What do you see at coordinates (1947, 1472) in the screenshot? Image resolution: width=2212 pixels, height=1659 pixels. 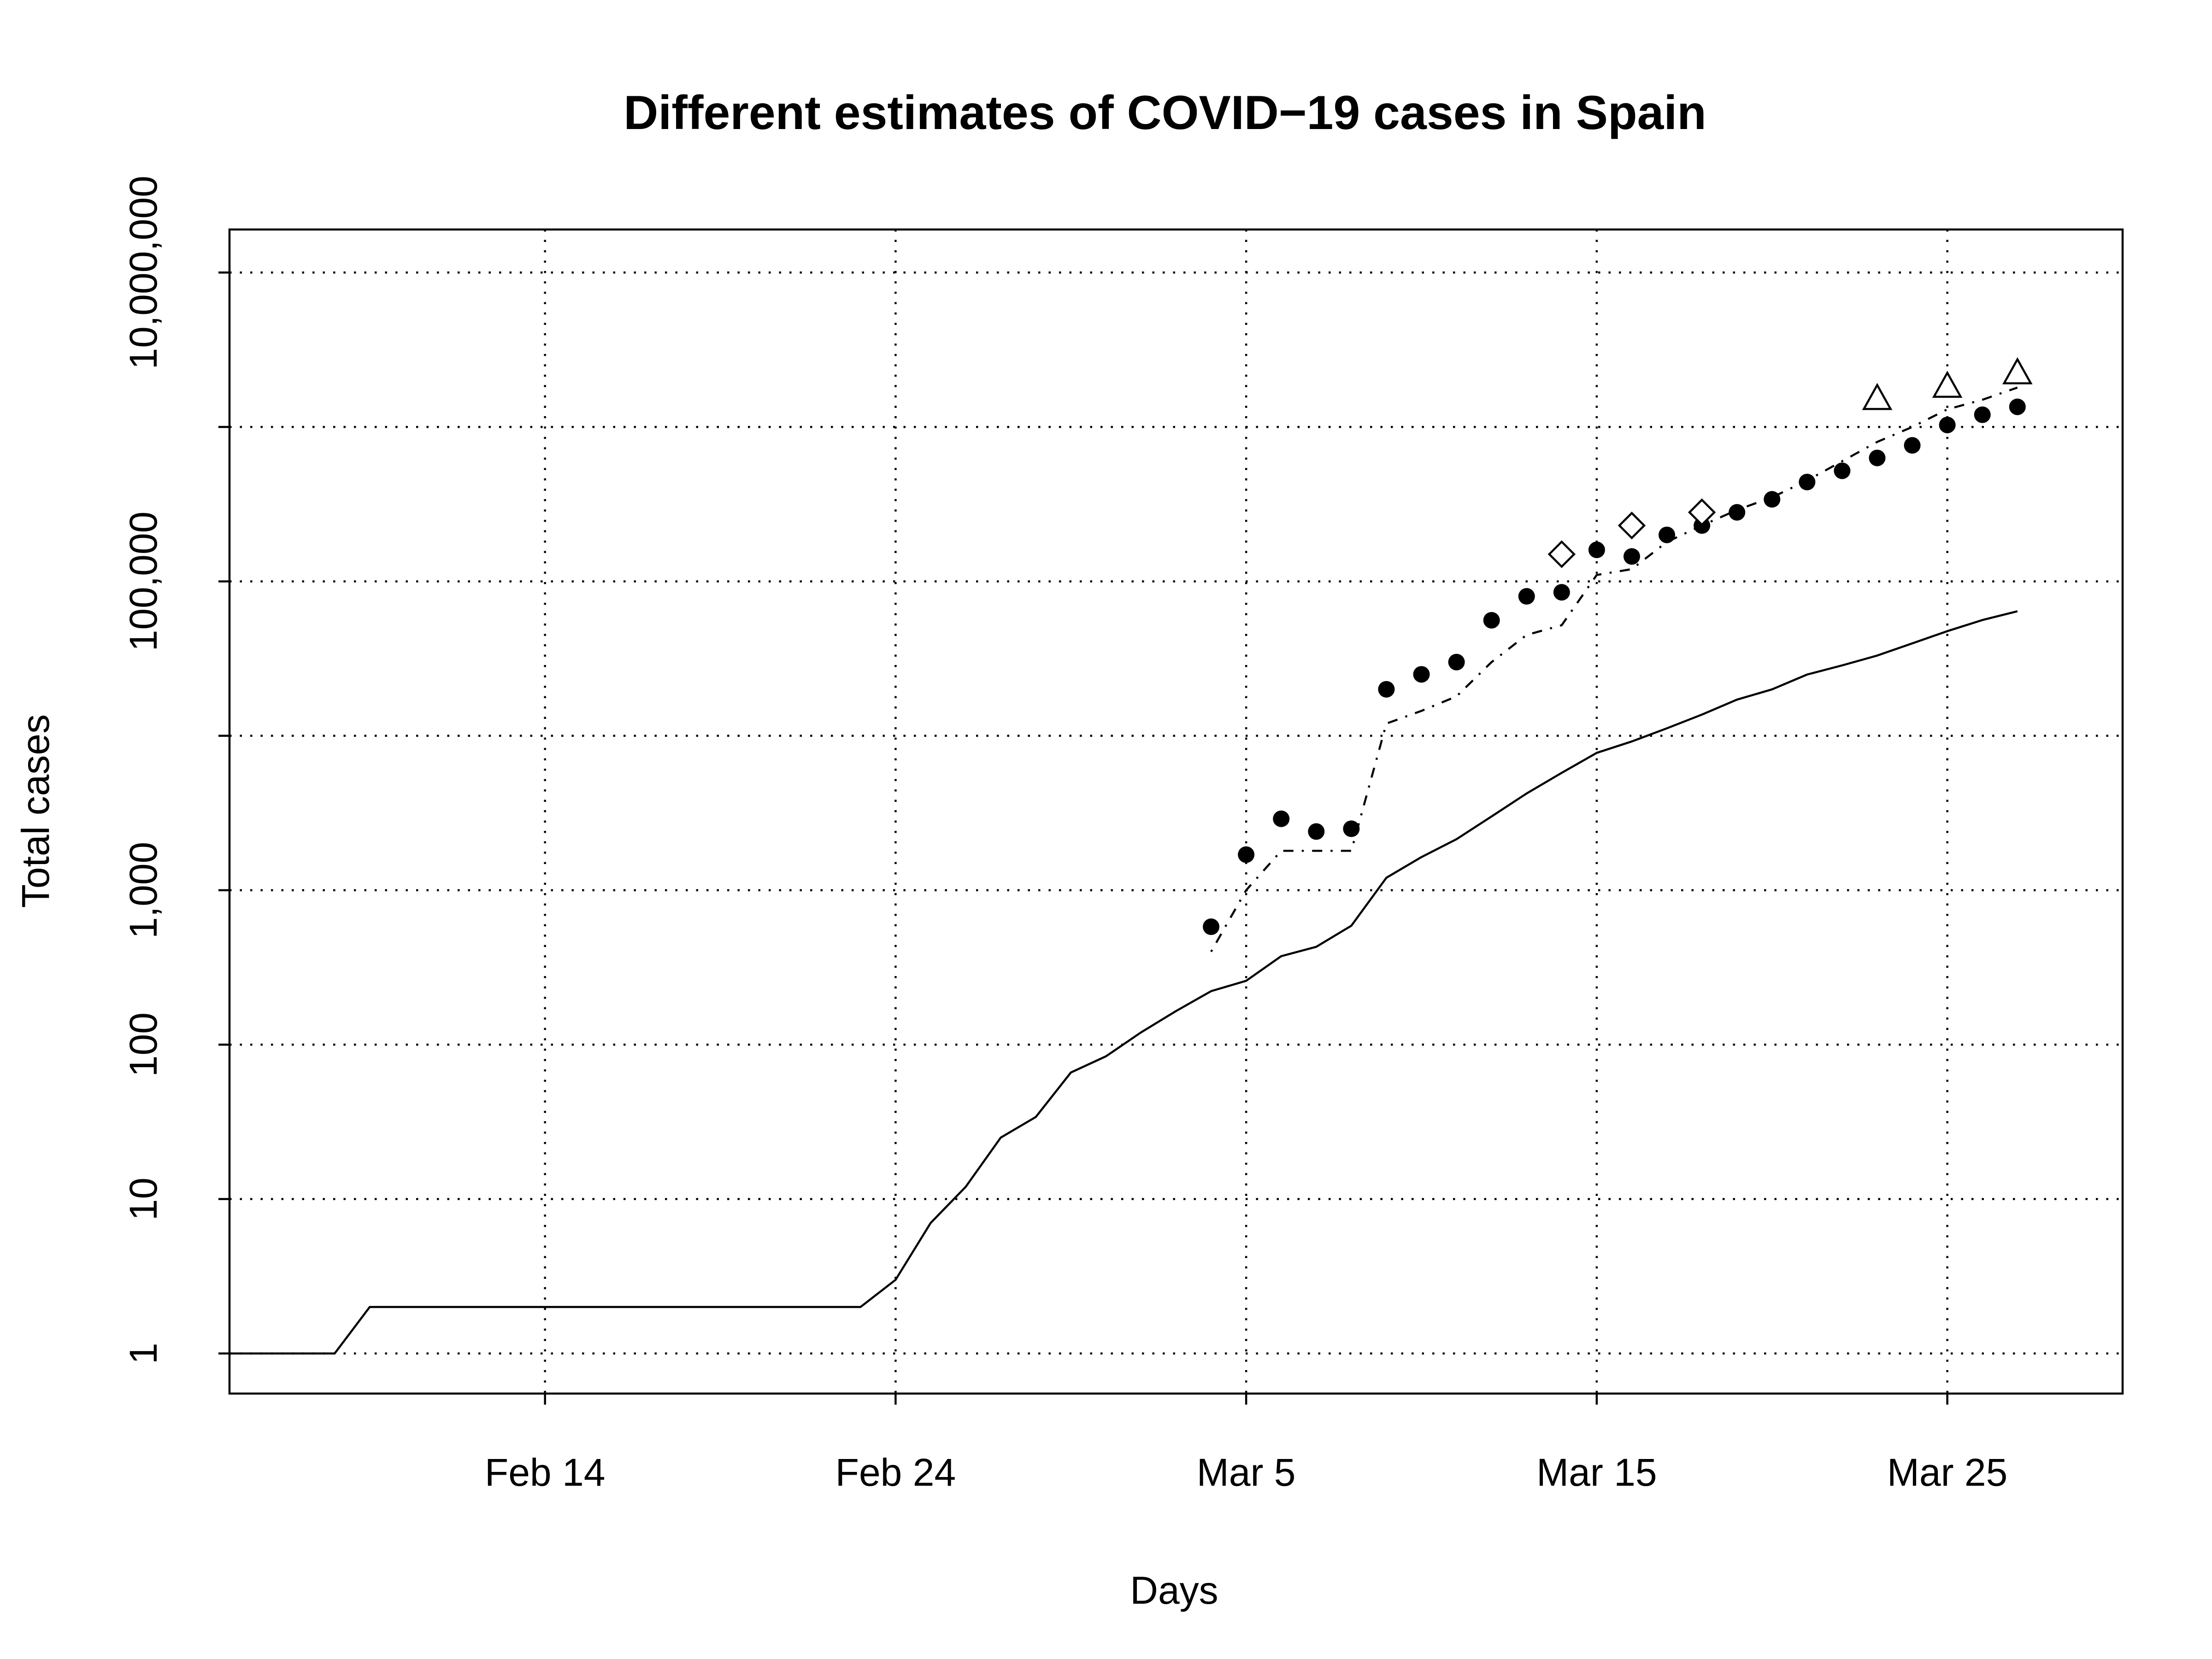 I see `x-tick-label: Mar 25` at bounding box center [1947, 1472].